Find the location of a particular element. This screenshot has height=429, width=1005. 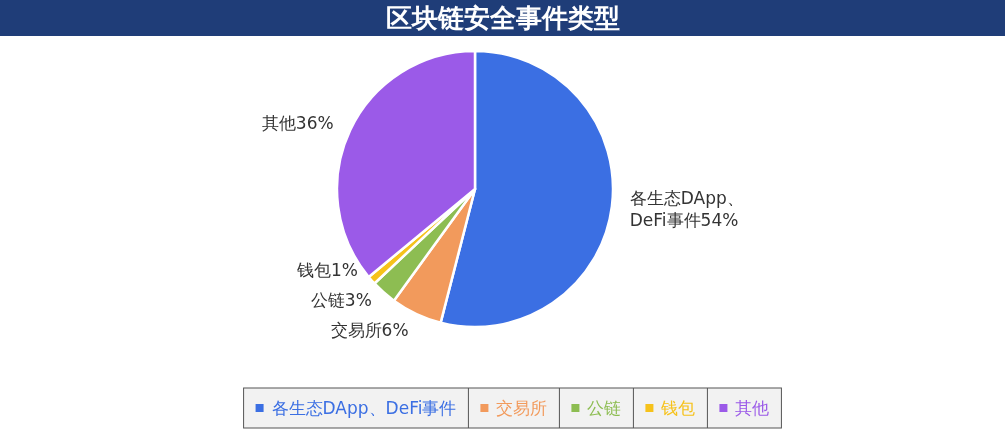

legend-label: 交易所 is located at coordinates (522, 408).